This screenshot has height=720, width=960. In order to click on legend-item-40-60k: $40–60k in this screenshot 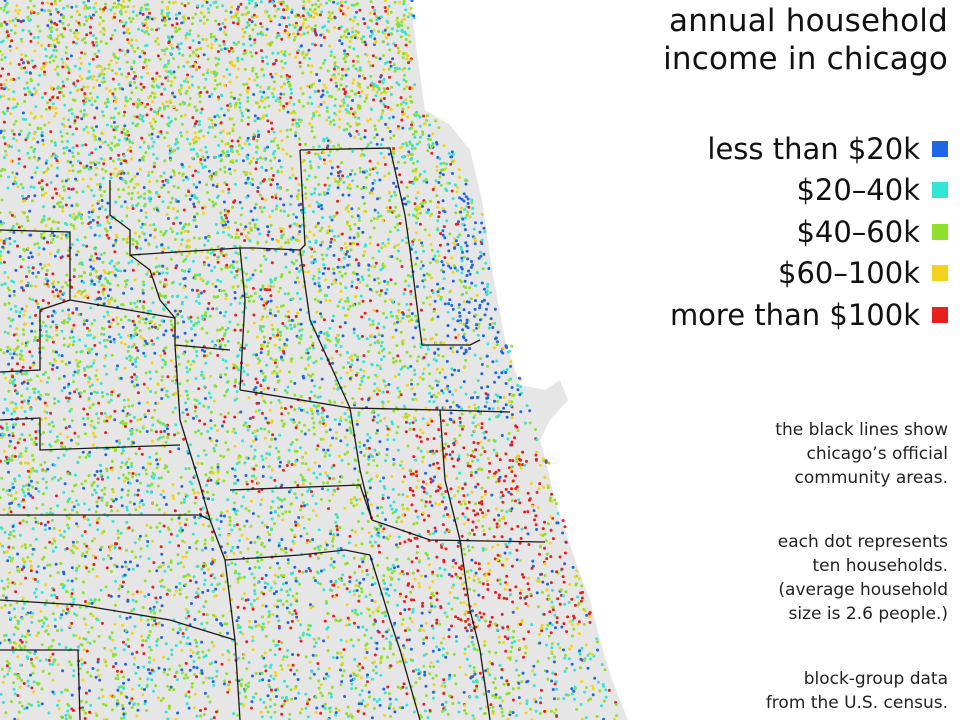, I will do `click(872, 232)`.